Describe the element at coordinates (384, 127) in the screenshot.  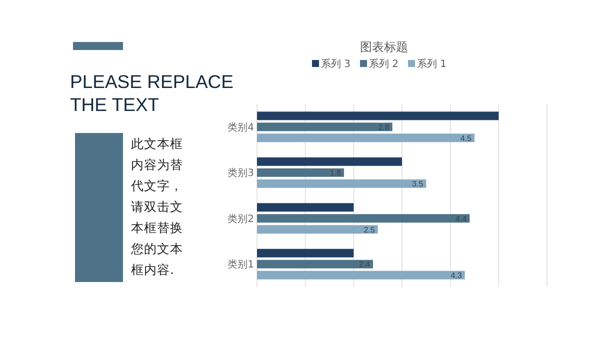
I see `data-label: 2.8` at that location.